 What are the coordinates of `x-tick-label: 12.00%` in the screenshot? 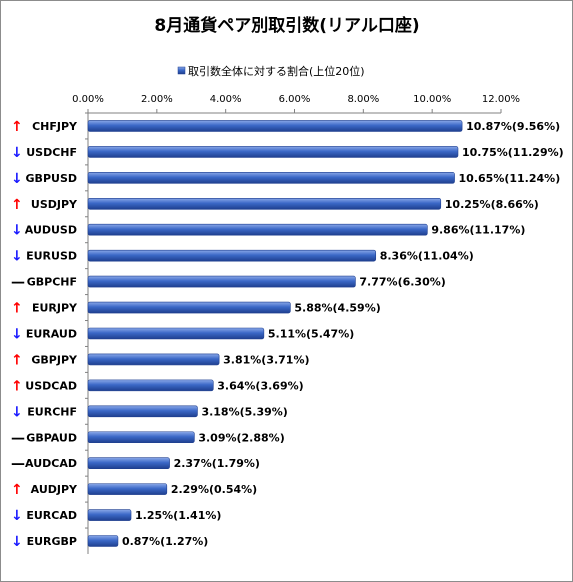 It's located at (501, 99).